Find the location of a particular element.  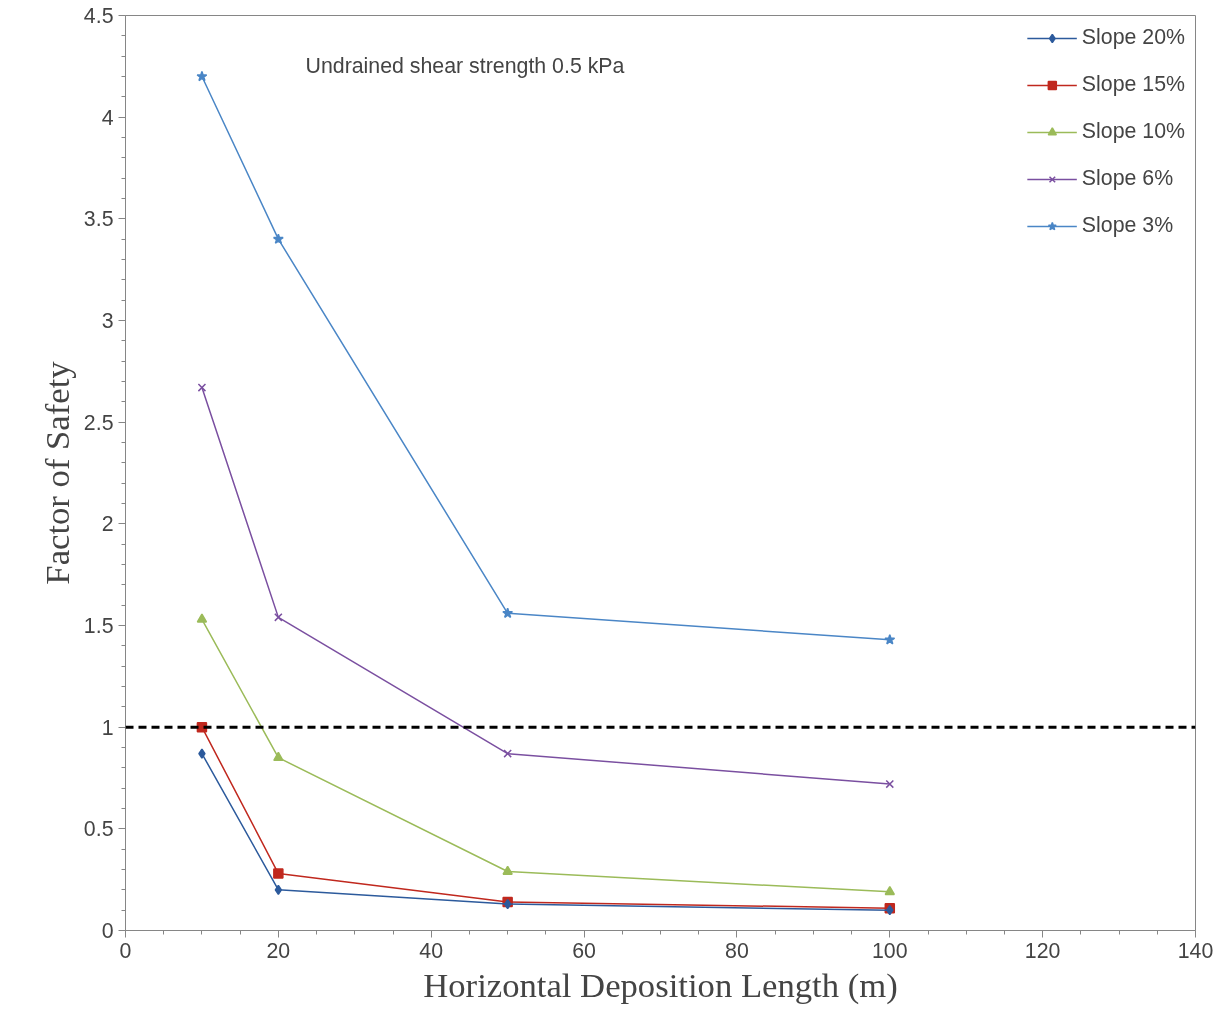

y-tick-label: 0 is located at coordinates (107, 931).